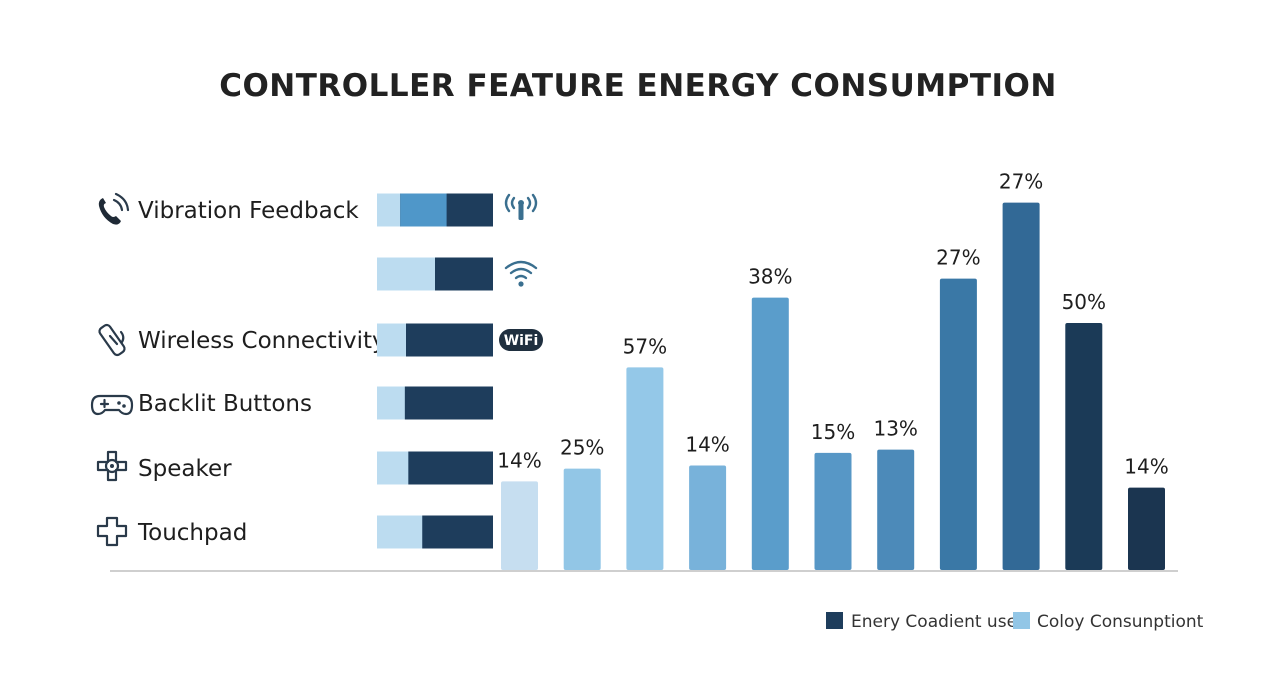  What do you see at coordinates (1084, 302) in the screenshot?
I see `bar-value-label: 50%` at bounding box center [1084, 302].